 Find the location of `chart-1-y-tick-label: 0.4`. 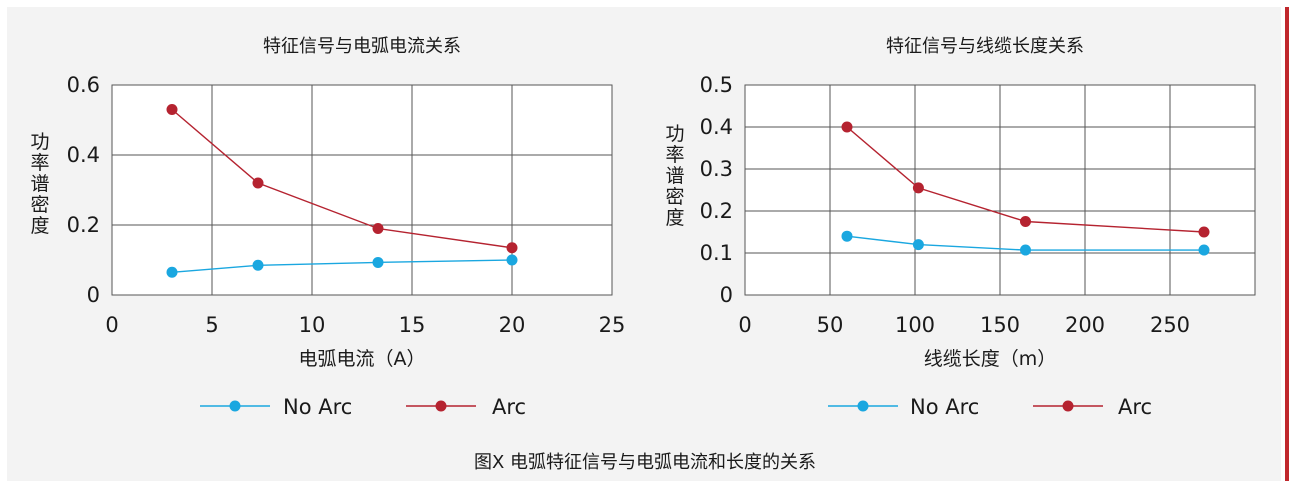

chart-1-y-tick-label: 0.4 is located at coordinates (83, 155).